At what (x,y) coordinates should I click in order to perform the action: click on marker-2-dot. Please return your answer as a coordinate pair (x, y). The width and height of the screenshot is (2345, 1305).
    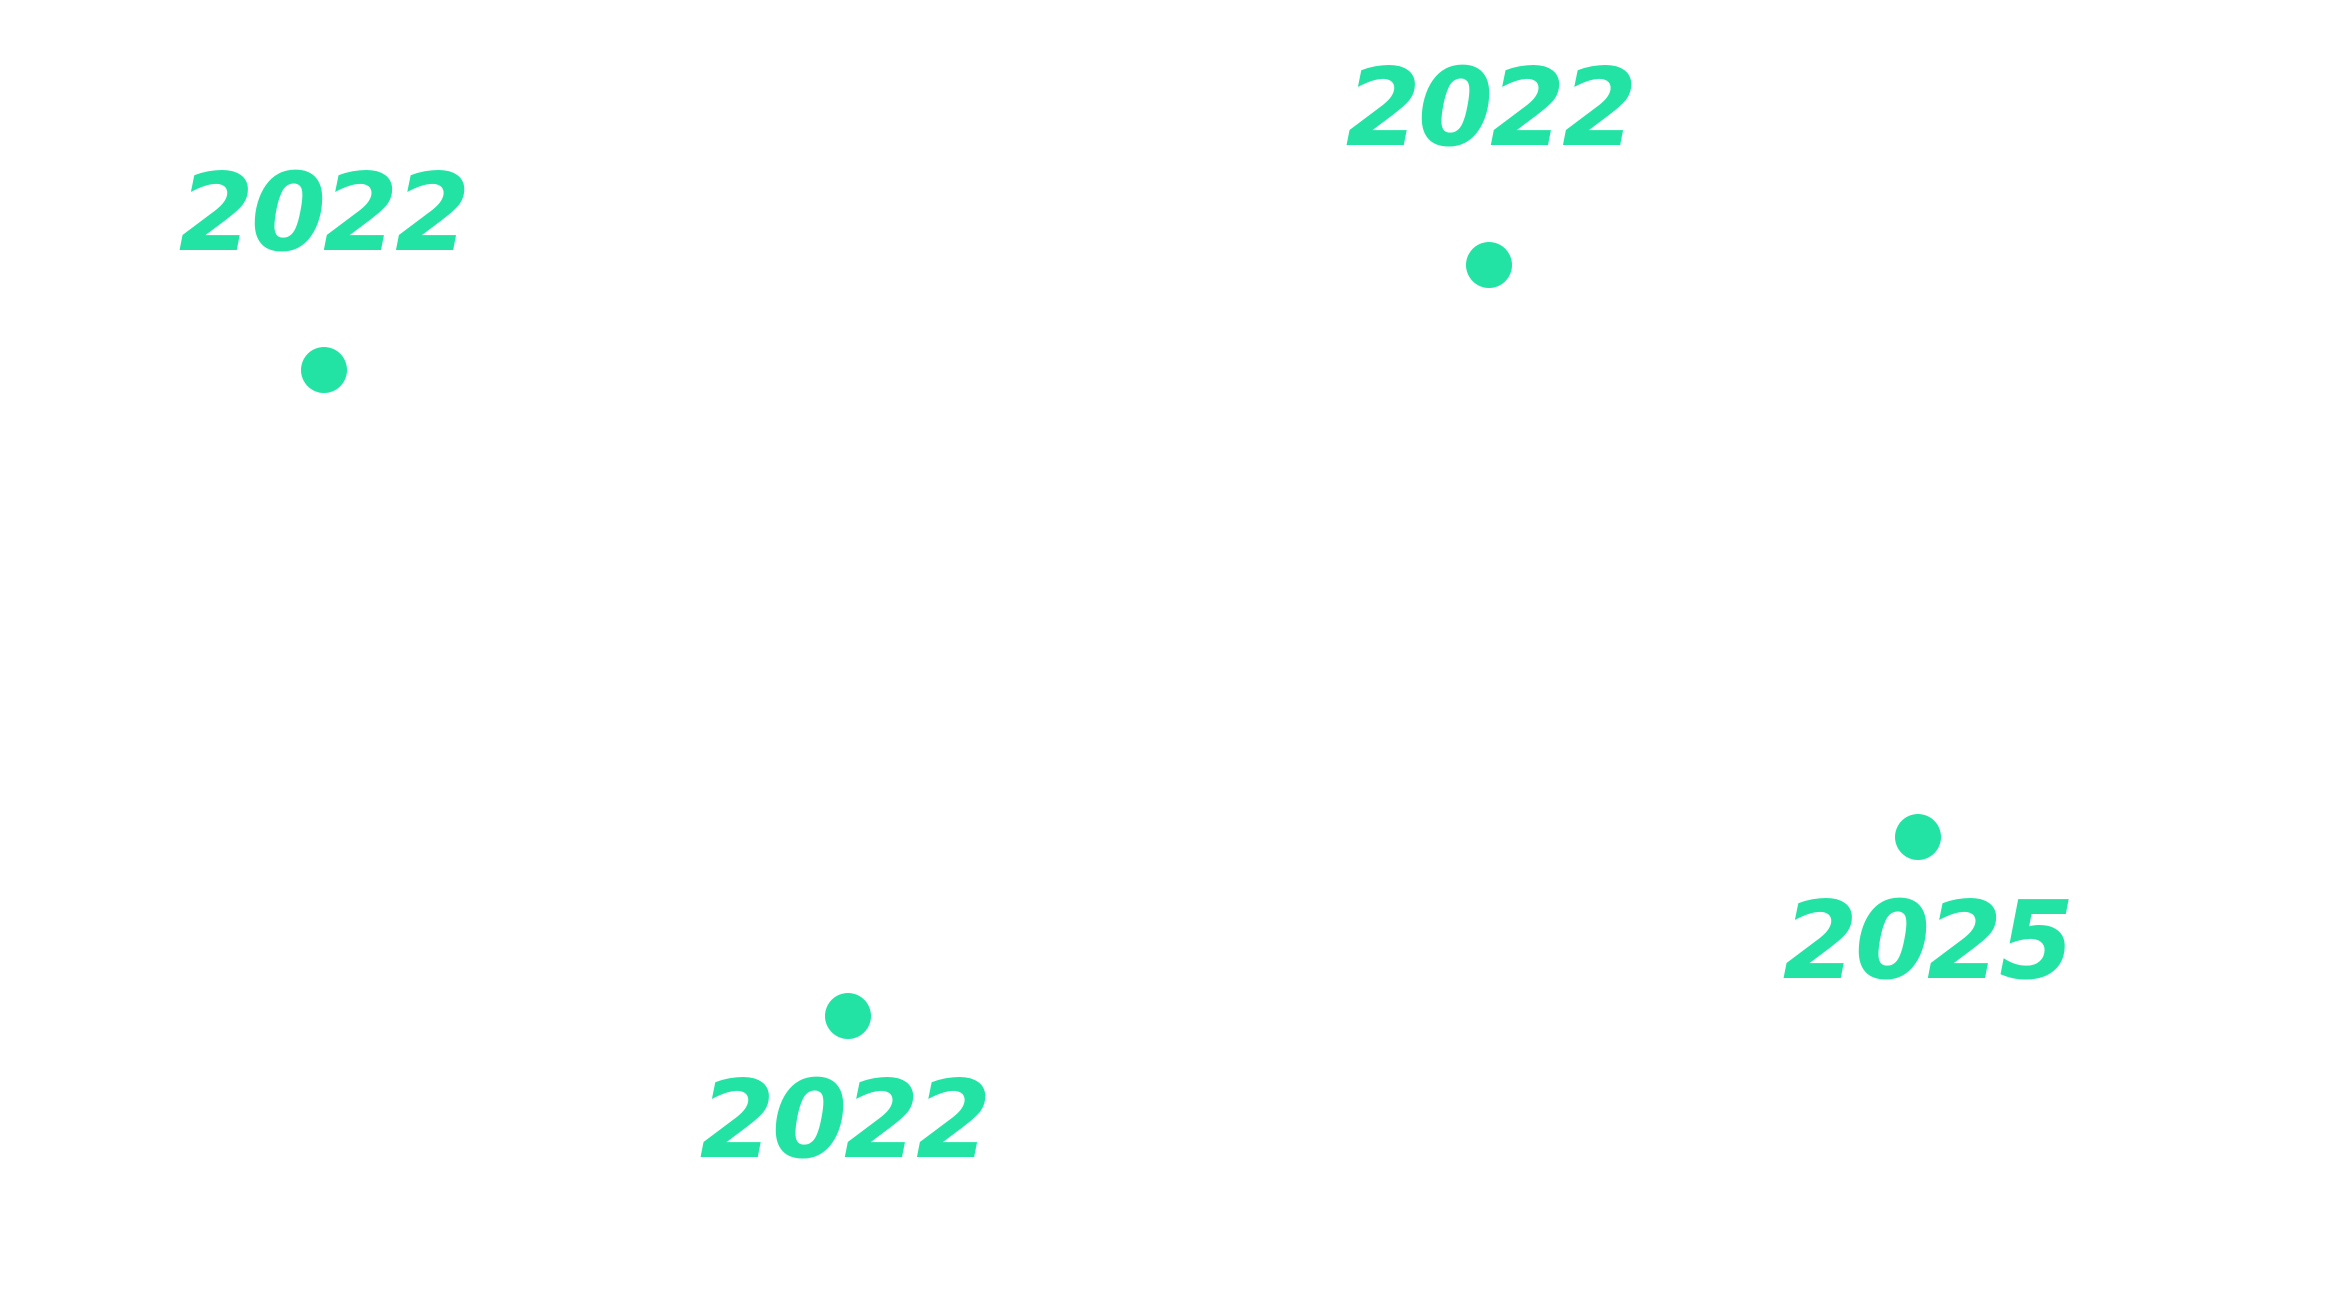
    Looking at the image, I should click on (1489, 265).